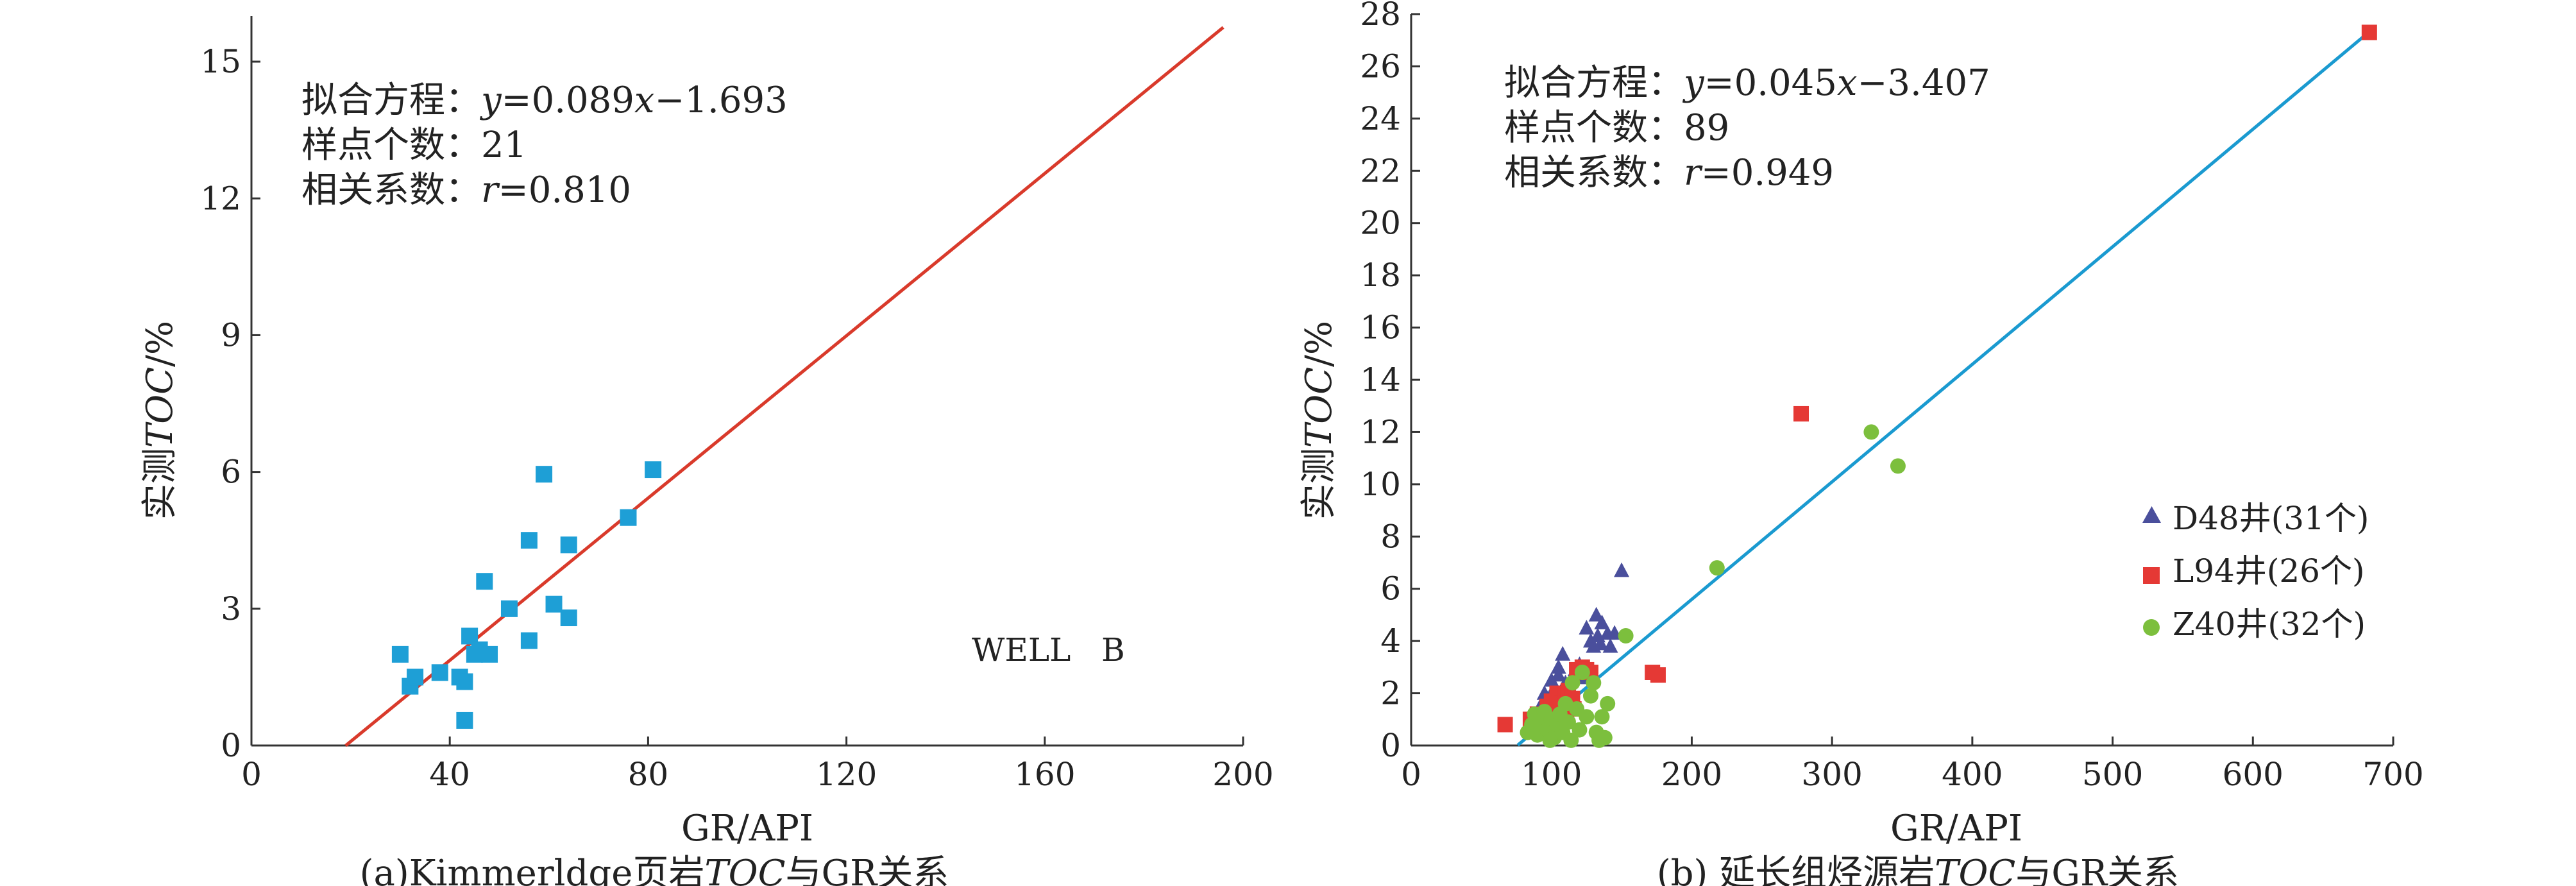 Image resolution: width=2576 pixels, height=886 pixels. I want to click on panel-b-x-tick-label: 700, so click(2392, 774).